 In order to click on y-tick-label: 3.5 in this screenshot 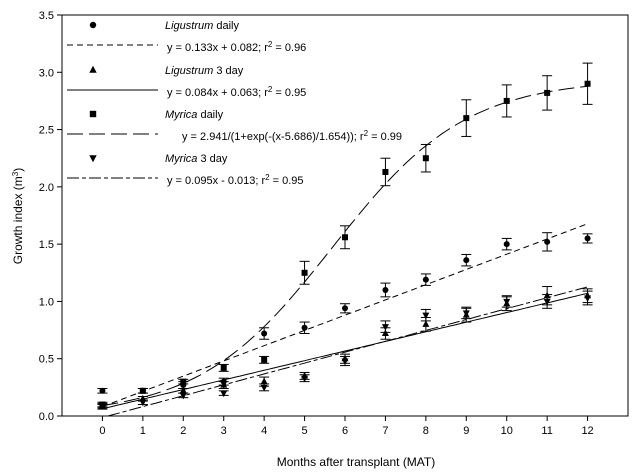, I will do `click(46, 16)`.